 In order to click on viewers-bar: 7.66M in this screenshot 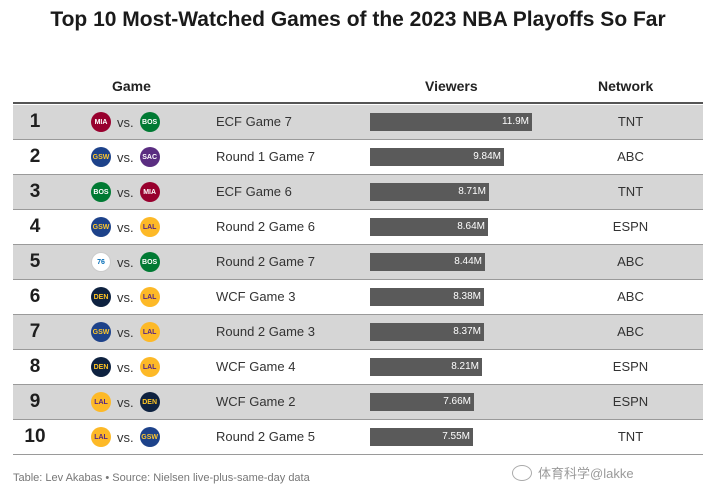, I will do `click(422, 402)`.